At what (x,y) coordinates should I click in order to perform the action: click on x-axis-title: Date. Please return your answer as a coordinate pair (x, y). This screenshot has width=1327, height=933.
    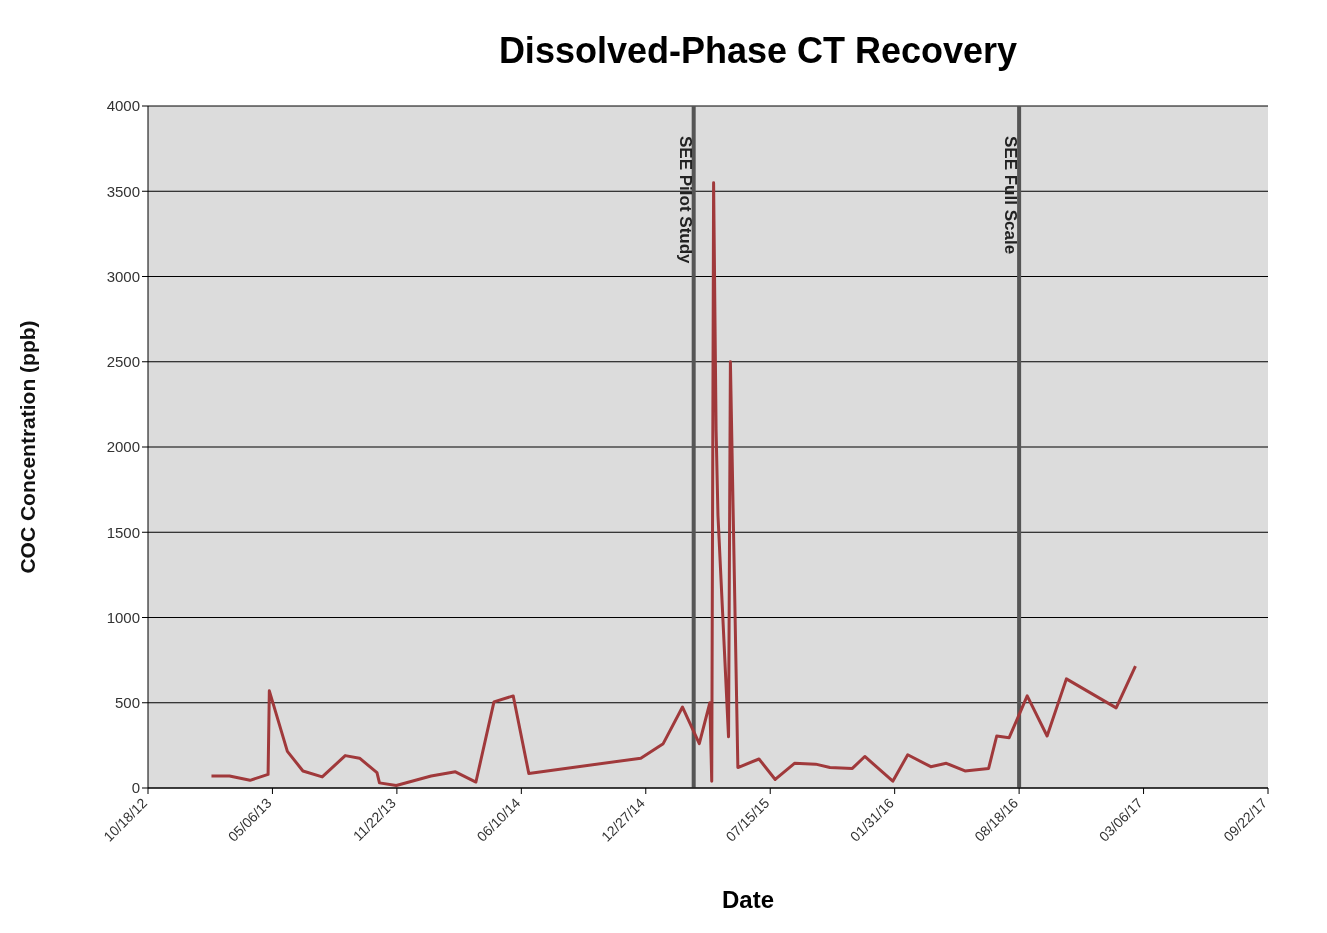
    Looking at the image, I should click on (748, 900).